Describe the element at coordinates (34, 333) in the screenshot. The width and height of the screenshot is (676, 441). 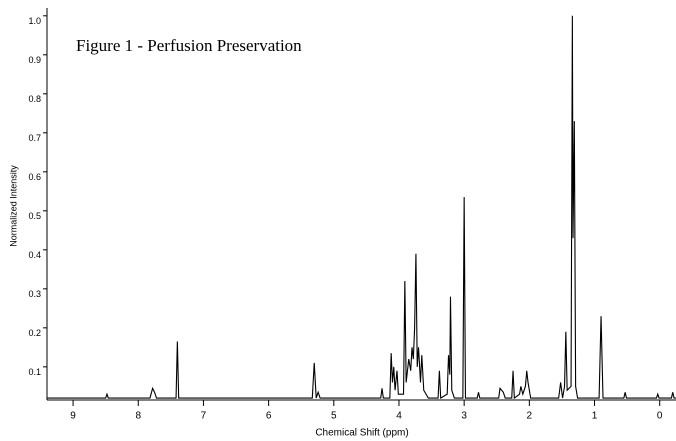
I see `y-tick-label: 0.2` at that location.